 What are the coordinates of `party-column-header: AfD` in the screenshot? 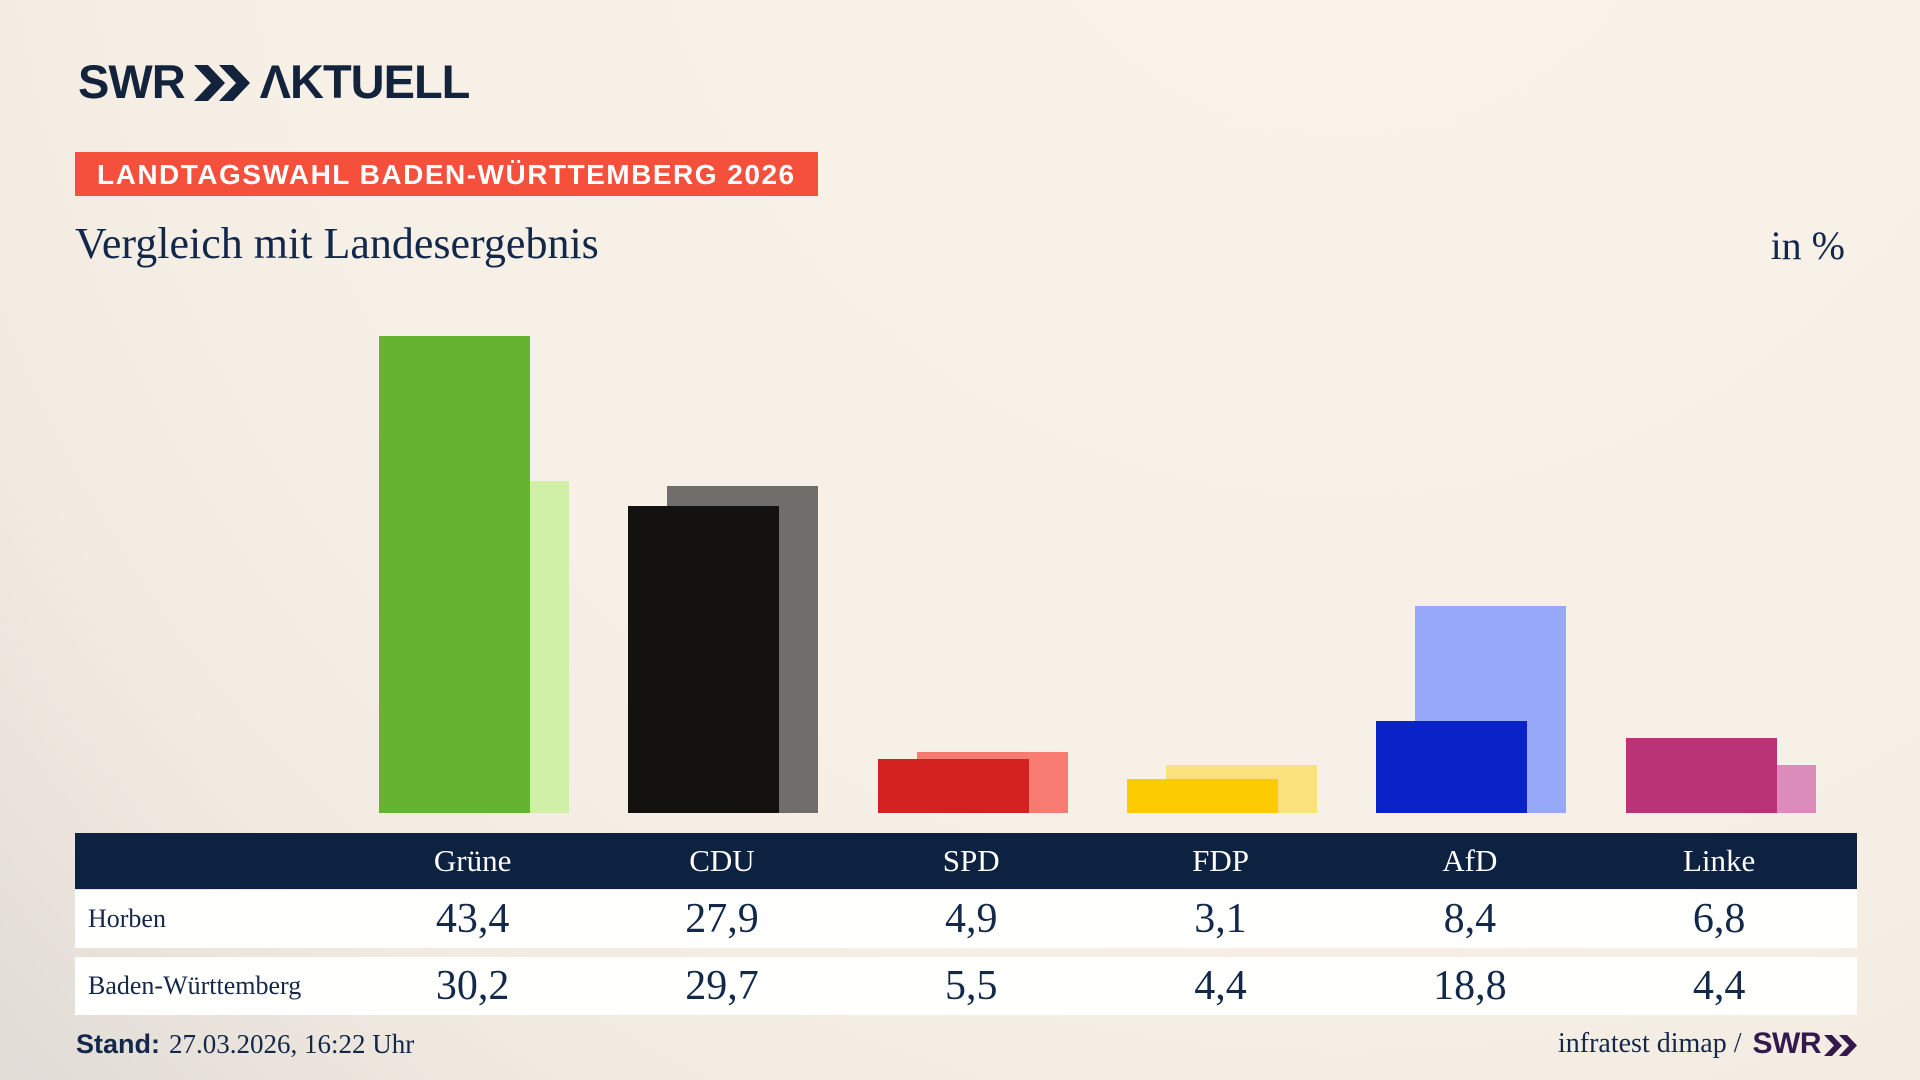 It's located at (1470, 860).